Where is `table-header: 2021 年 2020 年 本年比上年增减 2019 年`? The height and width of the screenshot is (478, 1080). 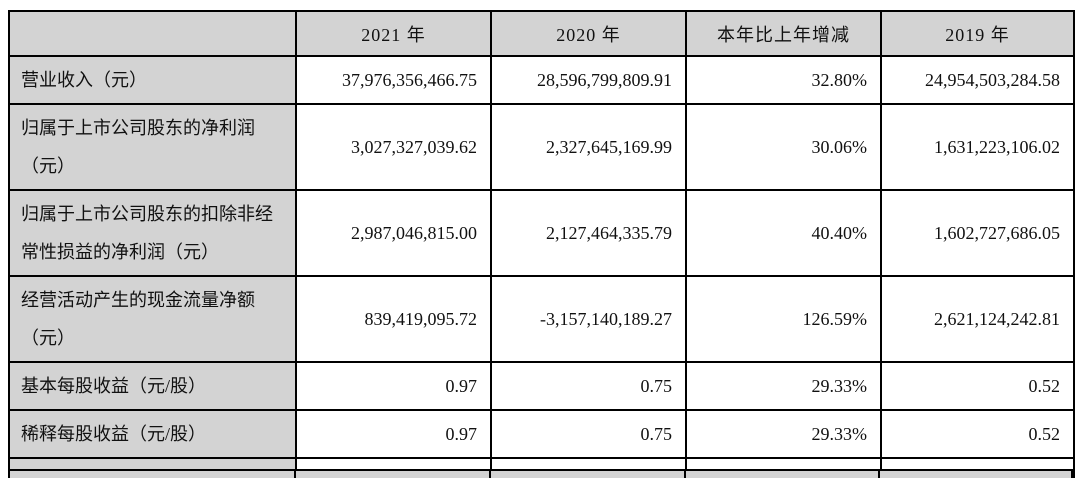 table-header: 2021 年 2020 年 本年比上年增减 2019 年 is located at coordinates (541, 33).